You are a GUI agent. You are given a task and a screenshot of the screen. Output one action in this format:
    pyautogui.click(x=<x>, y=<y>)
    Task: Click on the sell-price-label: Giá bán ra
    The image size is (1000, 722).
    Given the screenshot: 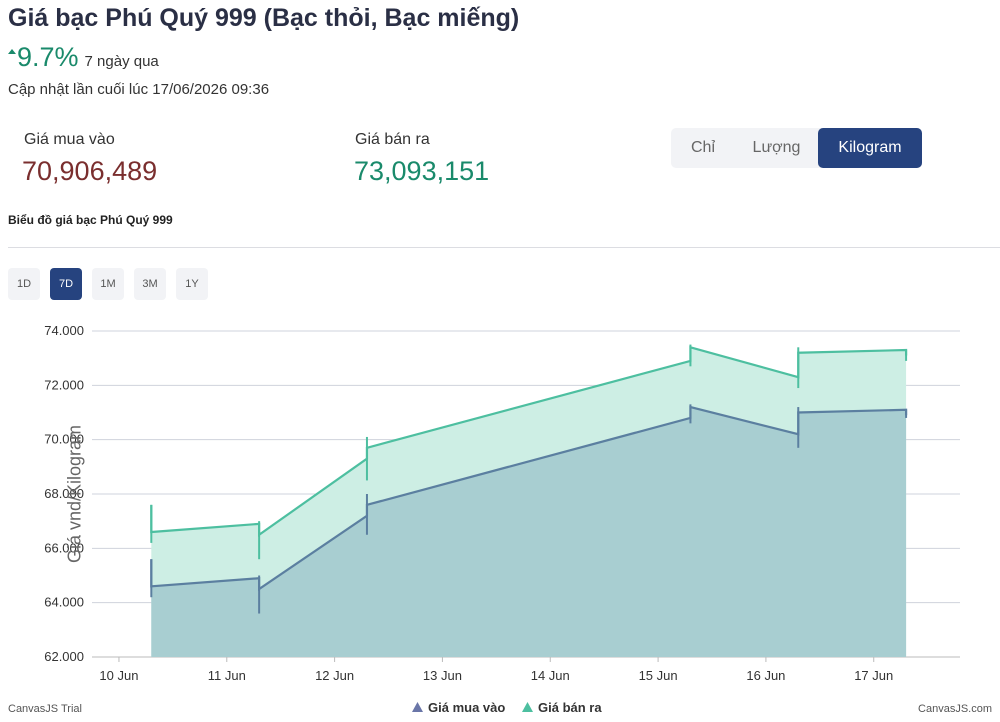 What is the action you would take?
    pyautogui.click(x=392, y=139)
    